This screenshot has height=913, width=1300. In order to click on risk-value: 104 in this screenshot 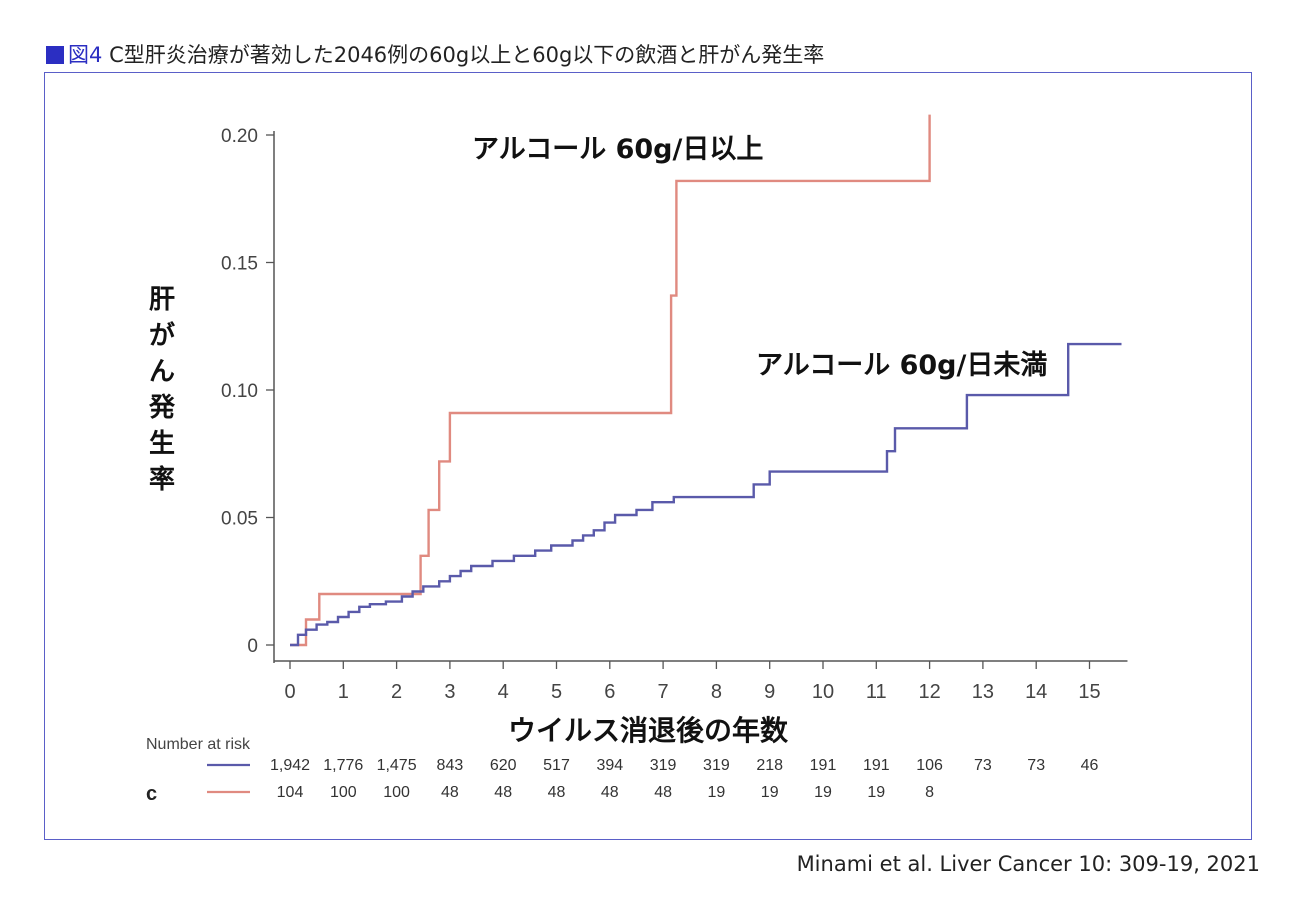, I will do `click(290, 792)`.